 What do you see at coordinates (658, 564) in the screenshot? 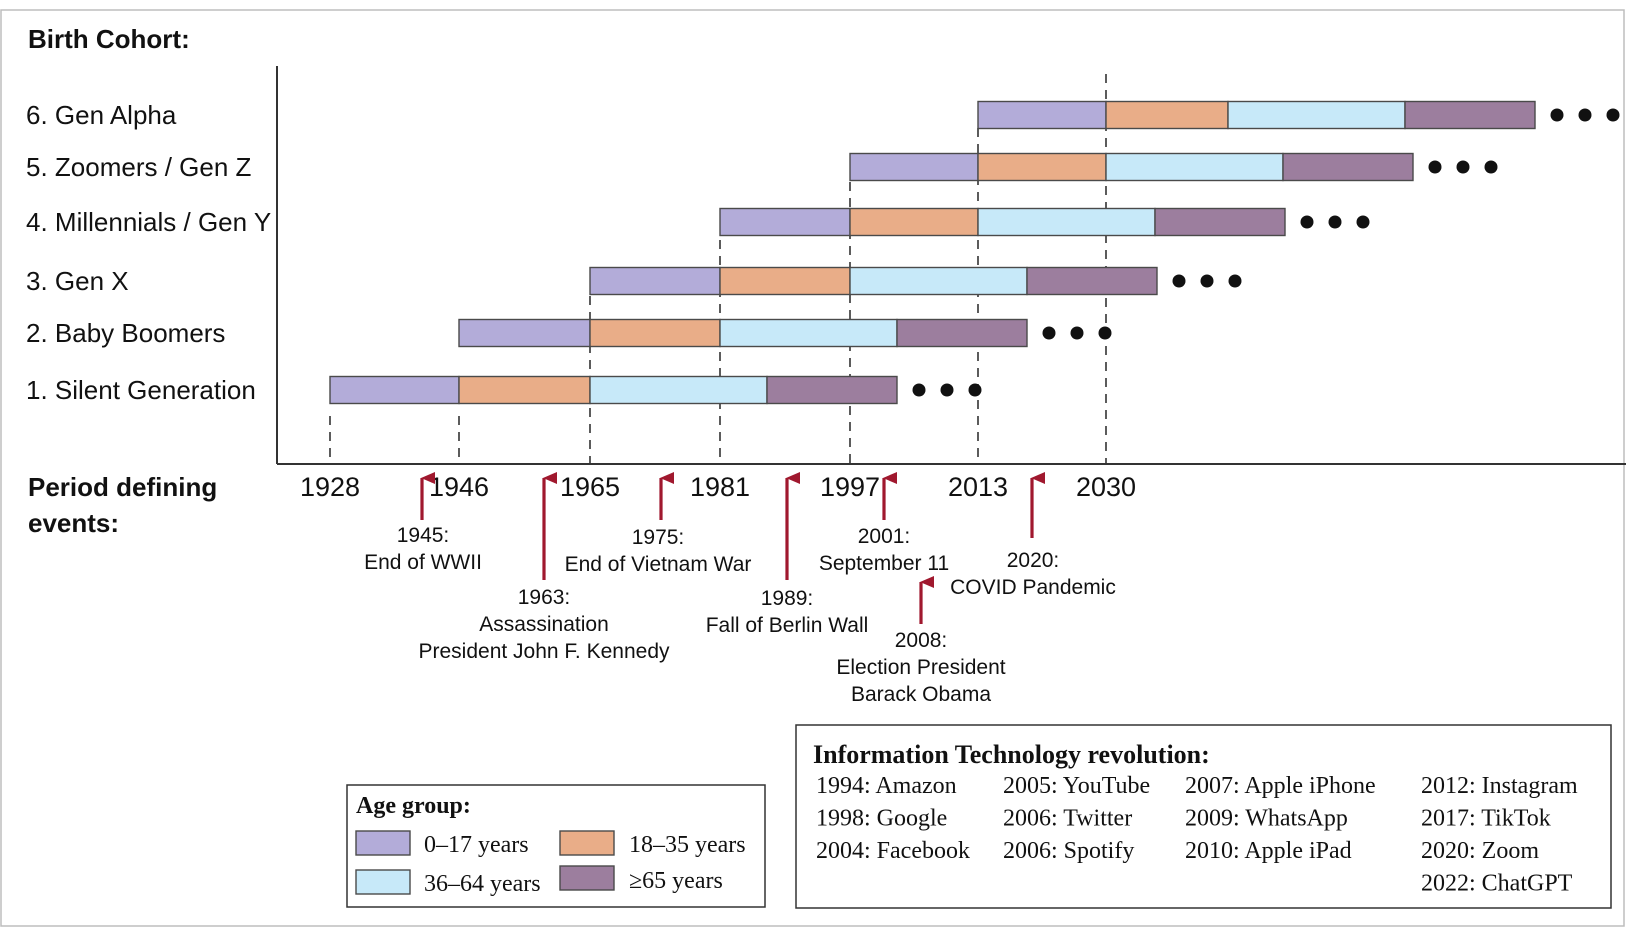
I see `event-description: End of Vietnam War` at bounding box center [658, 564].